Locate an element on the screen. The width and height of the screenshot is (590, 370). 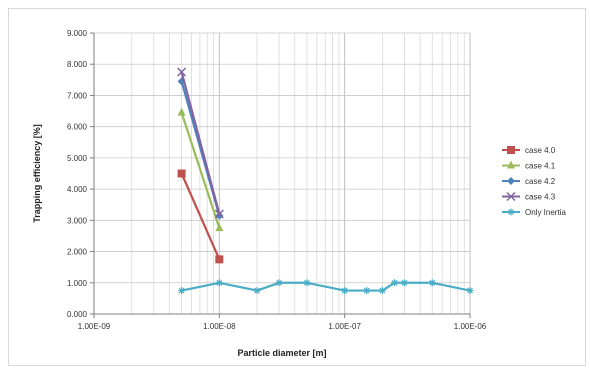
y-tick-label: 1.000 is located at coordinates (77, 283).